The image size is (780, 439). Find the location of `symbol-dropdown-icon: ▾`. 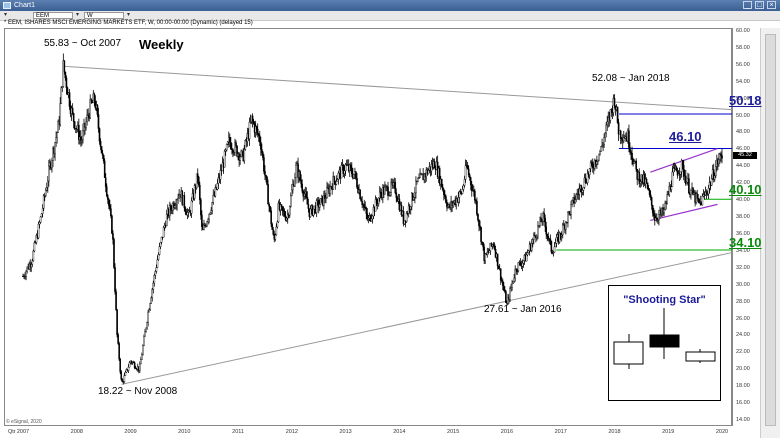

symbol-dropdown-icon: ▾ is located at coordinates (77, 15).